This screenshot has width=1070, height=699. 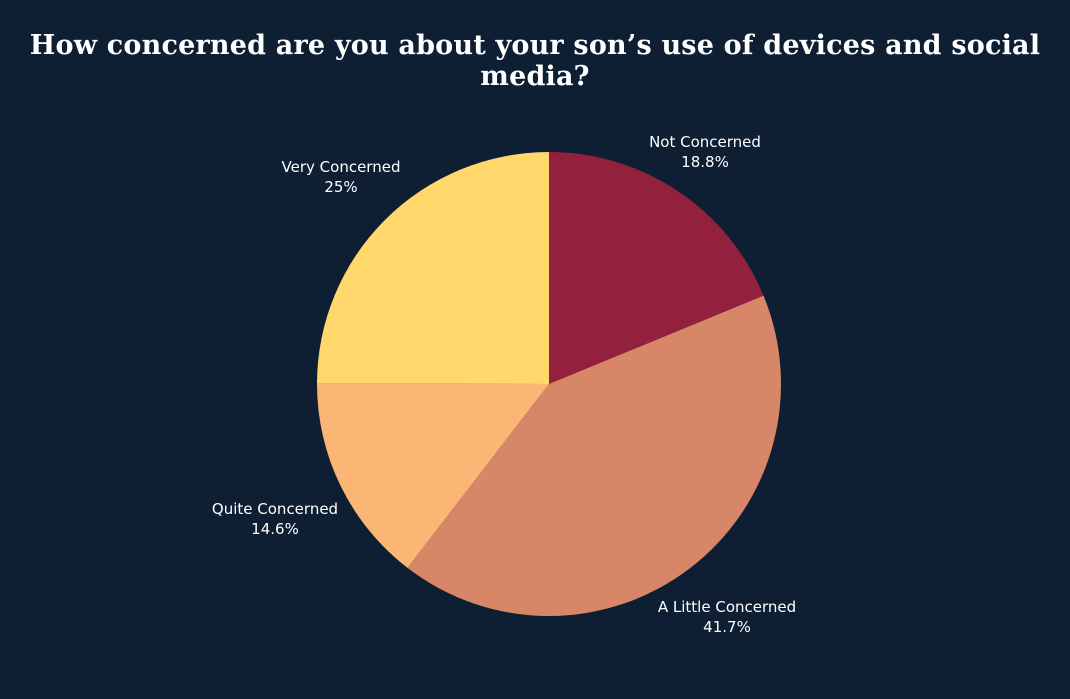 I want to click on slice-label-not-concerned: Not Concerned, so click(x=705, y=142).